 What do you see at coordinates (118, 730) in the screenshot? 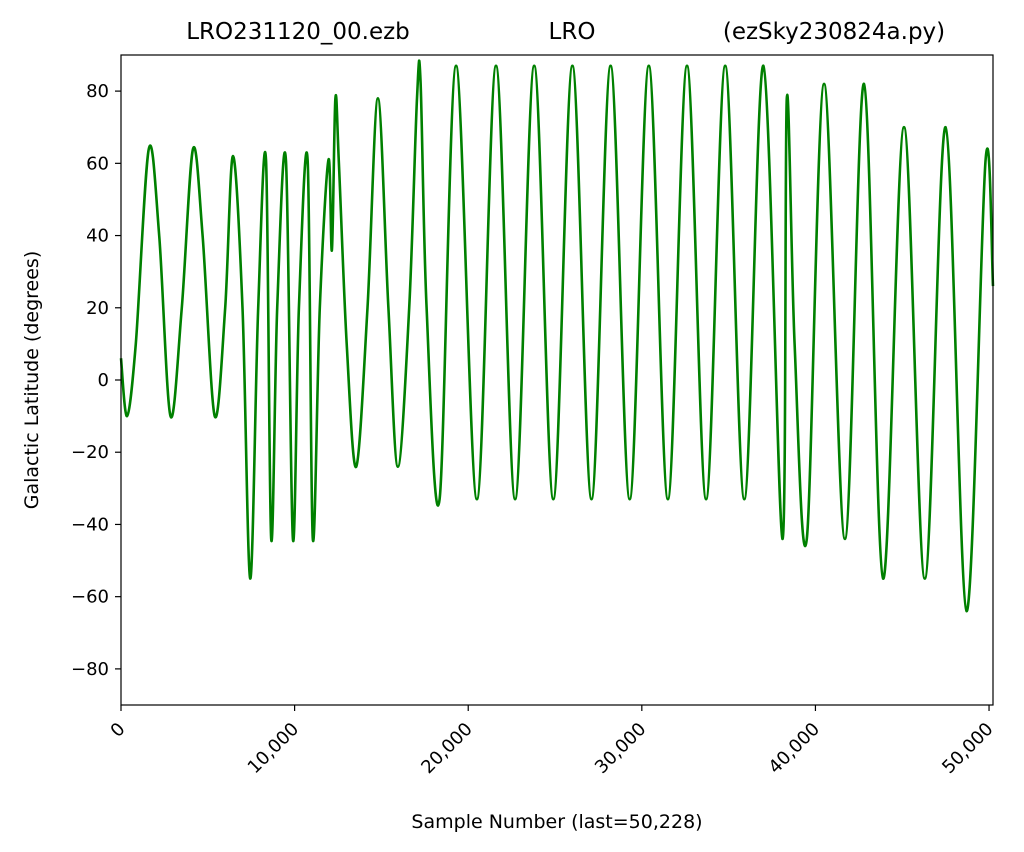
I see `x-tick-label: 0` at bounding box center [118, 730].